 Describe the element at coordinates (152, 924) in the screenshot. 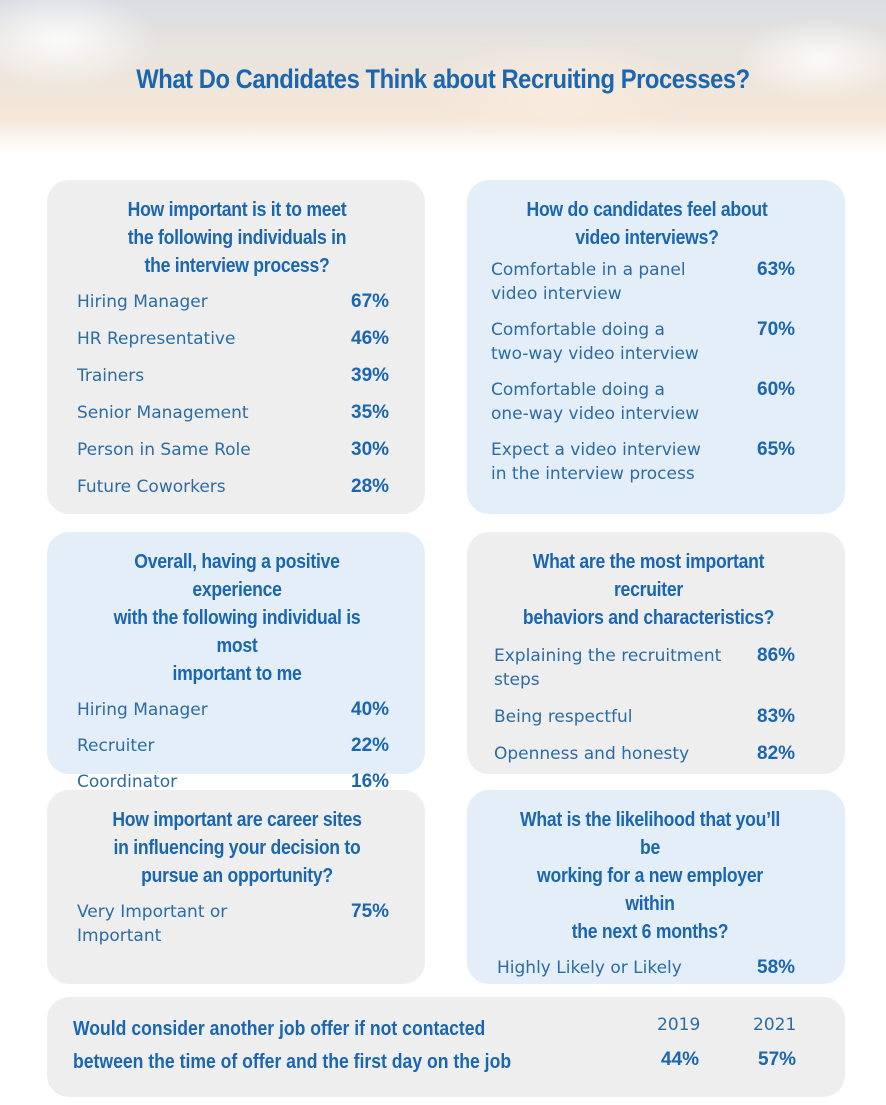

I see `stat-label: Very Important or Important` at that location.